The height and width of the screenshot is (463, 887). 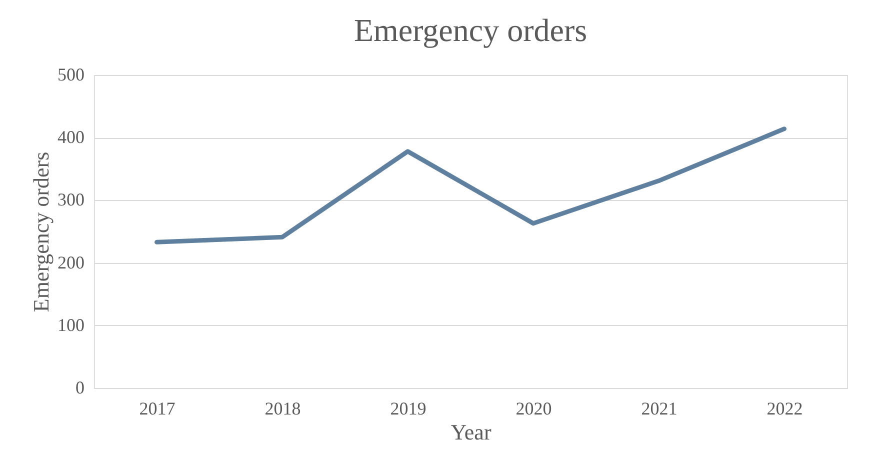 What do you see at coordinates (71, 74) in the screenshot?
I see `y-tick-label: 500` at bounding box center [71, 74].